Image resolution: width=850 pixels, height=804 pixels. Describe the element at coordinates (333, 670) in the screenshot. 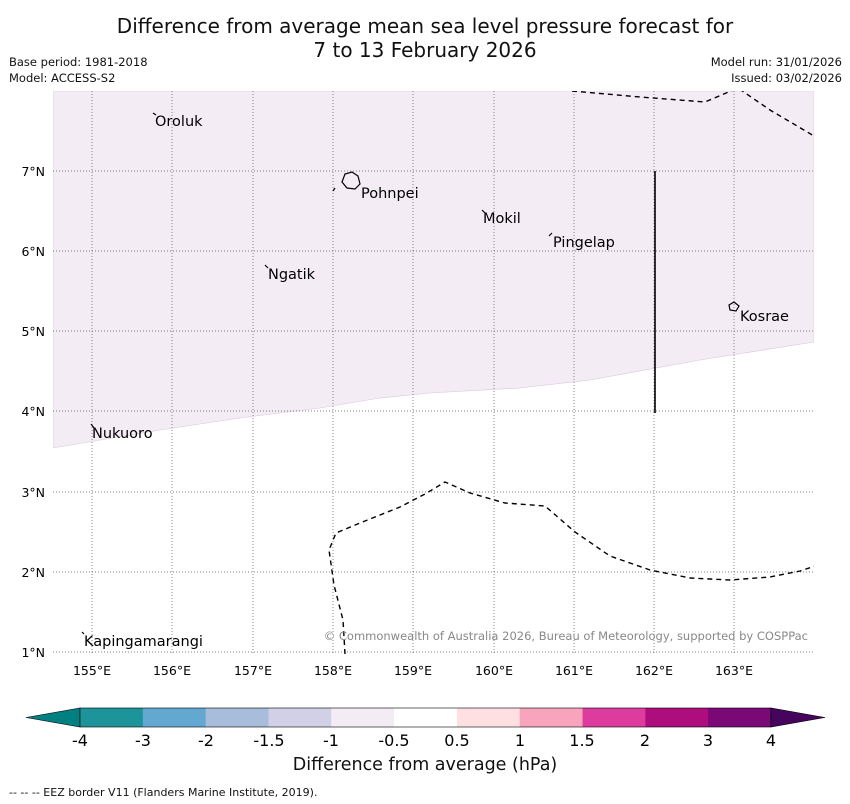

I see `lon-label: 158°E` at that location.